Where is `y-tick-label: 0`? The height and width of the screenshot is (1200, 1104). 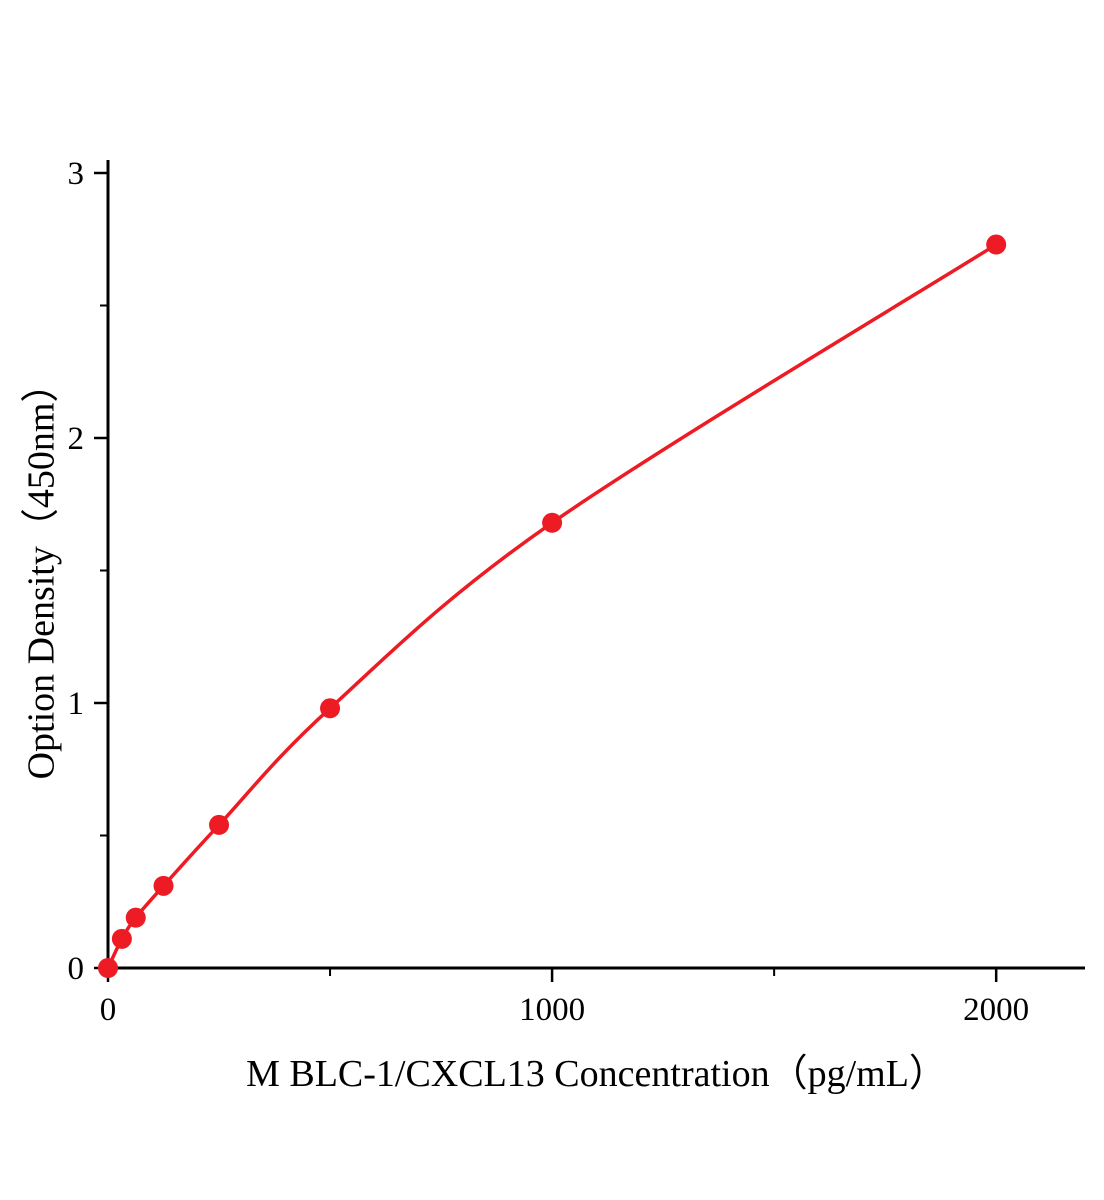 y-tick-label: 0 is located at coordinates (76, 969).